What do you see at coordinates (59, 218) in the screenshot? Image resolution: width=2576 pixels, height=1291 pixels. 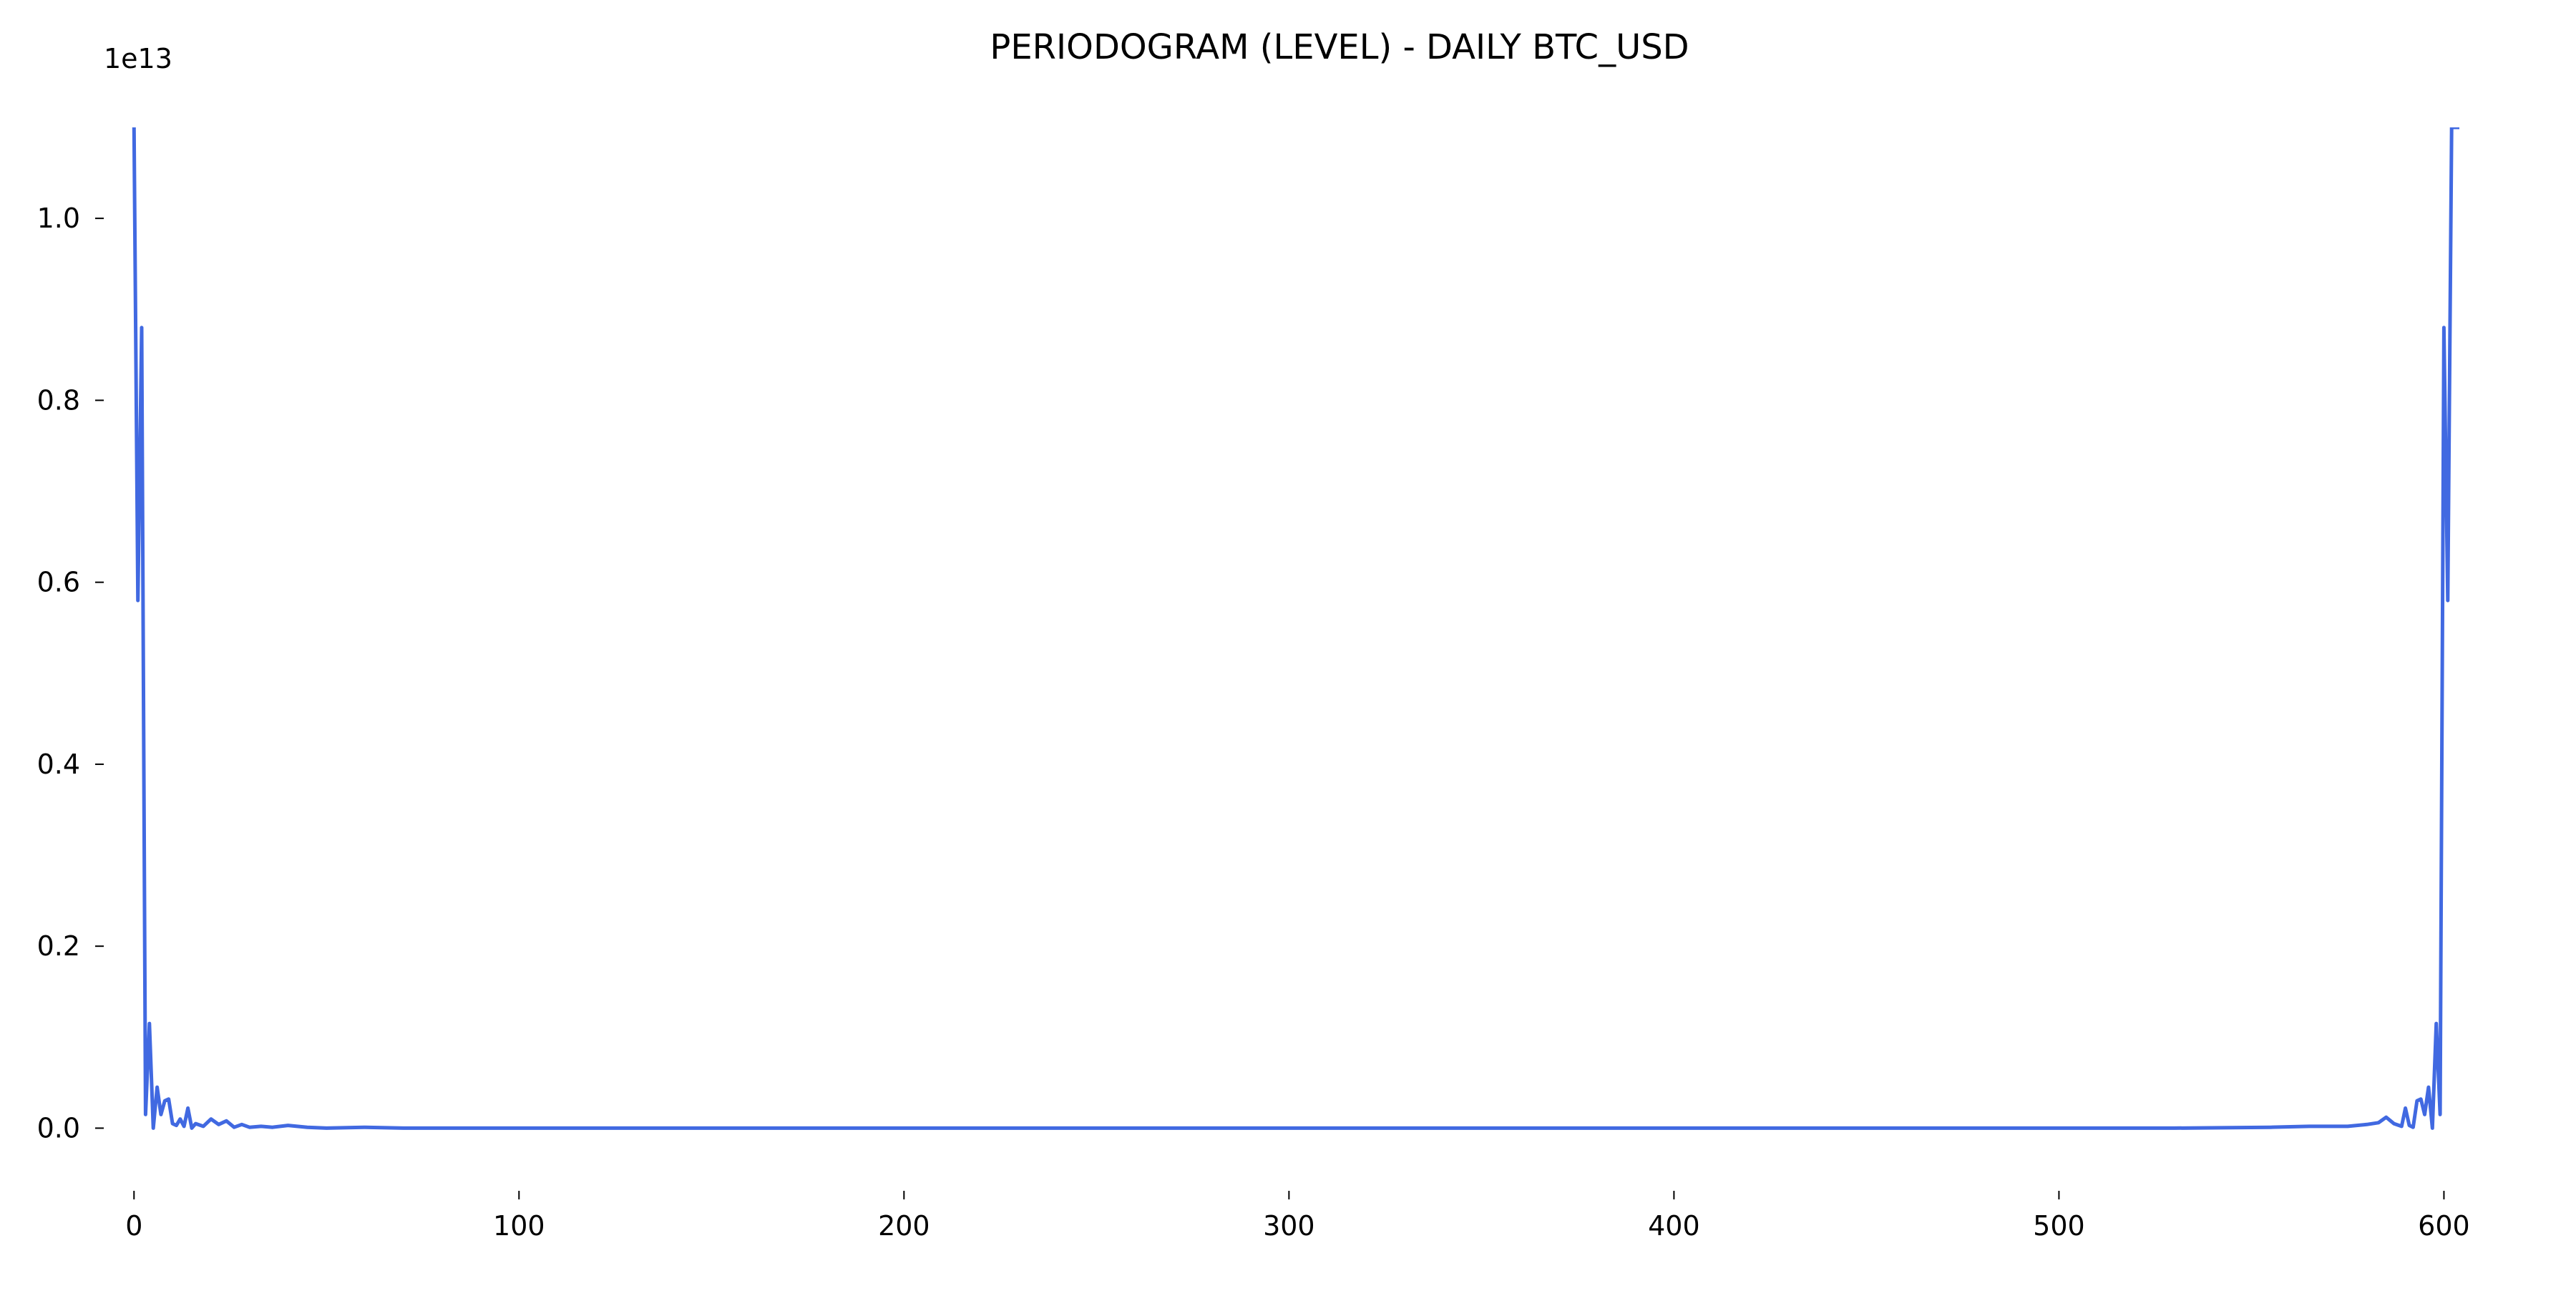 I see `y-tick-label: 1.0` at bounding box center [59, 218].